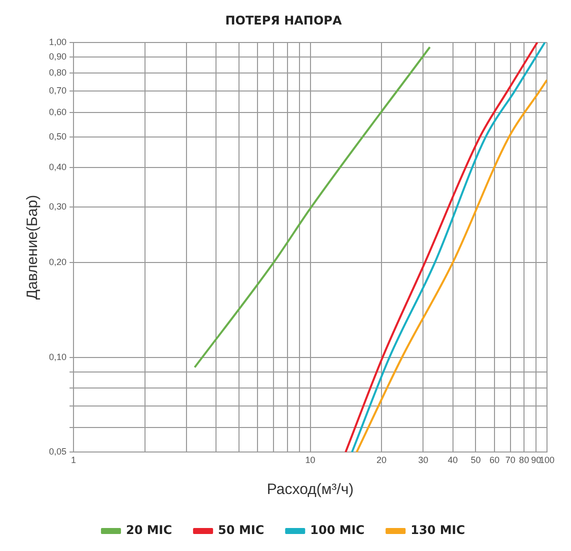  Describe the element at coordinates (57, 41) in the screenshot. I see `y-tick-label: 1,00` at that location.